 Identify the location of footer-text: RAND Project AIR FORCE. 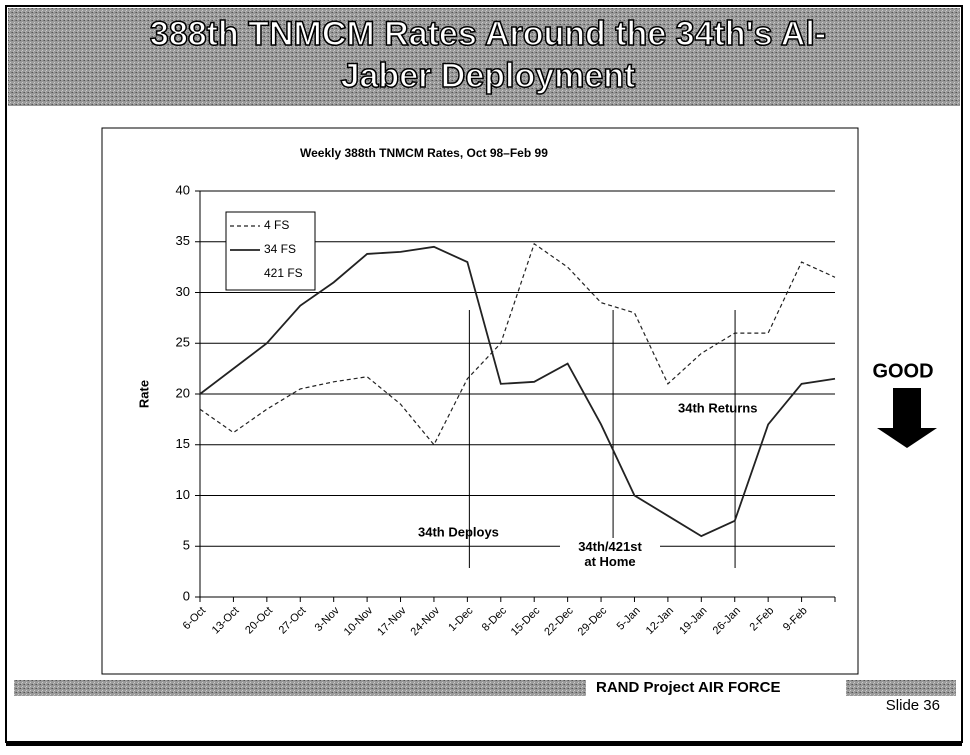
(688, 687).